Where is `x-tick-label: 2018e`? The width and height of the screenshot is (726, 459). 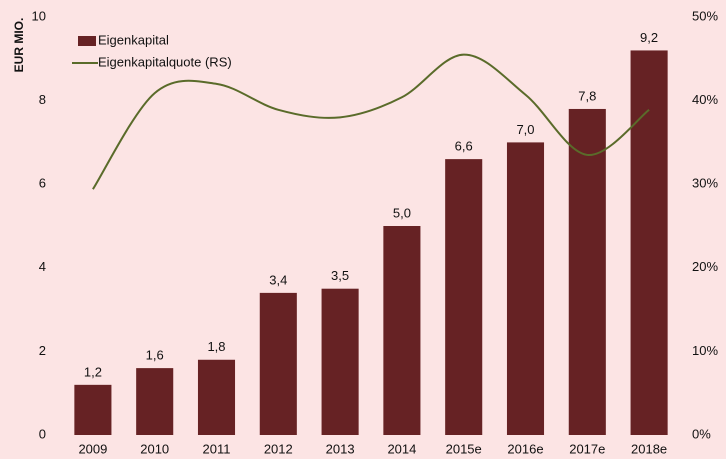
x-tick-label: 2018e is located at coordinates (649, 448).